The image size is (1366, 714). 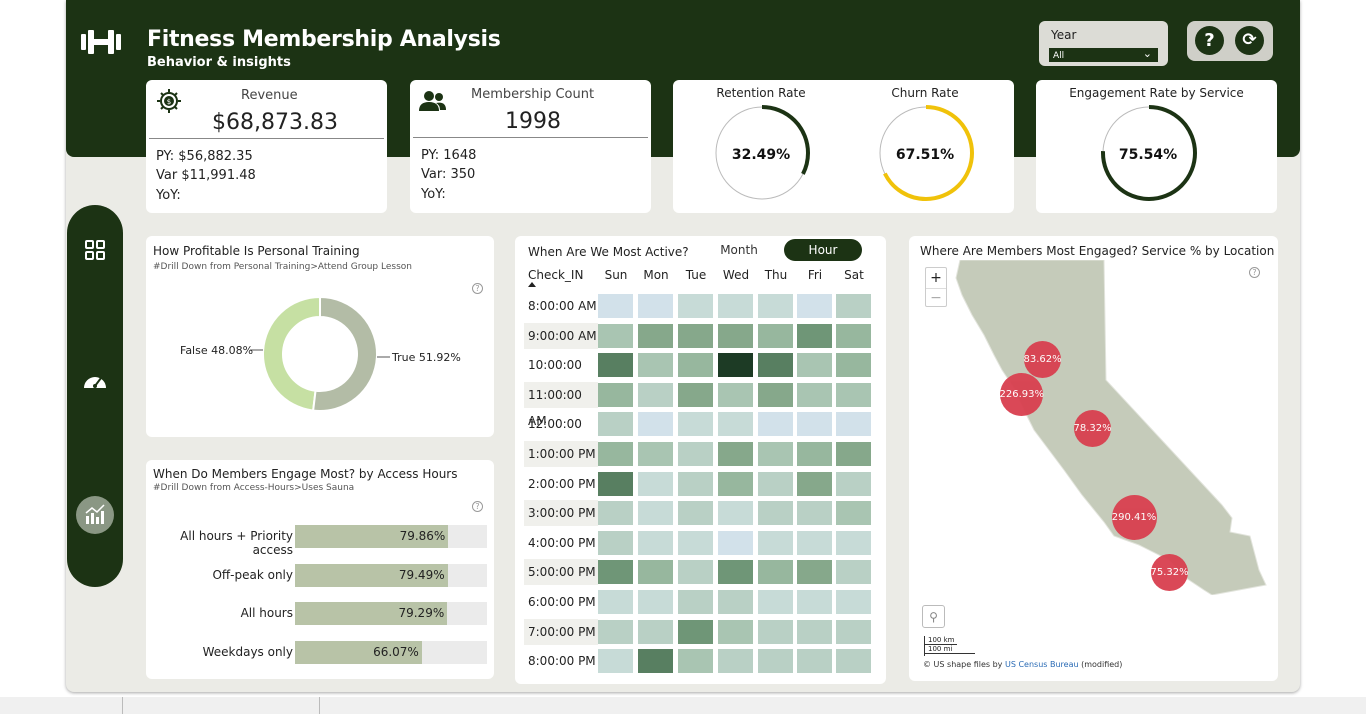 I want to click on hour-toggle: Hour, so click(x=823, y=250).